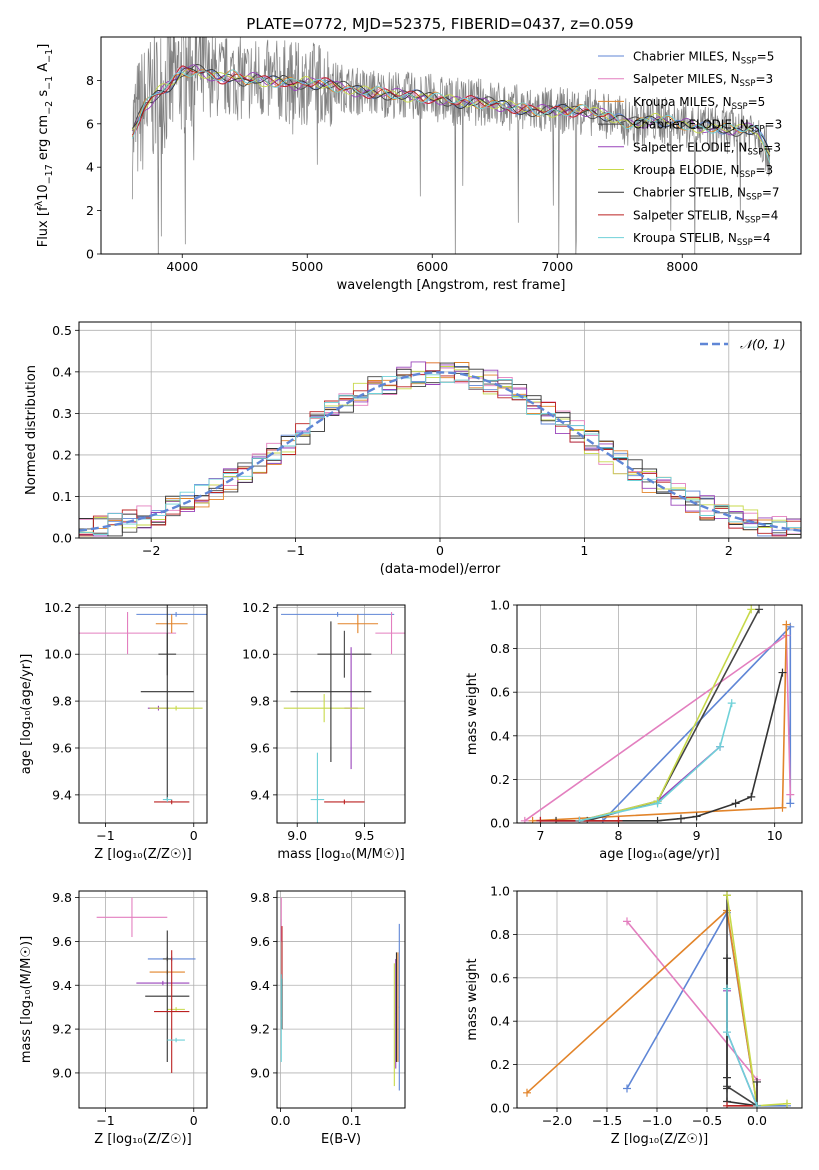 The image size is (819, 1170). I want to click on weight-vs-Z-ytick-label: 1.0, so click(500, 891).